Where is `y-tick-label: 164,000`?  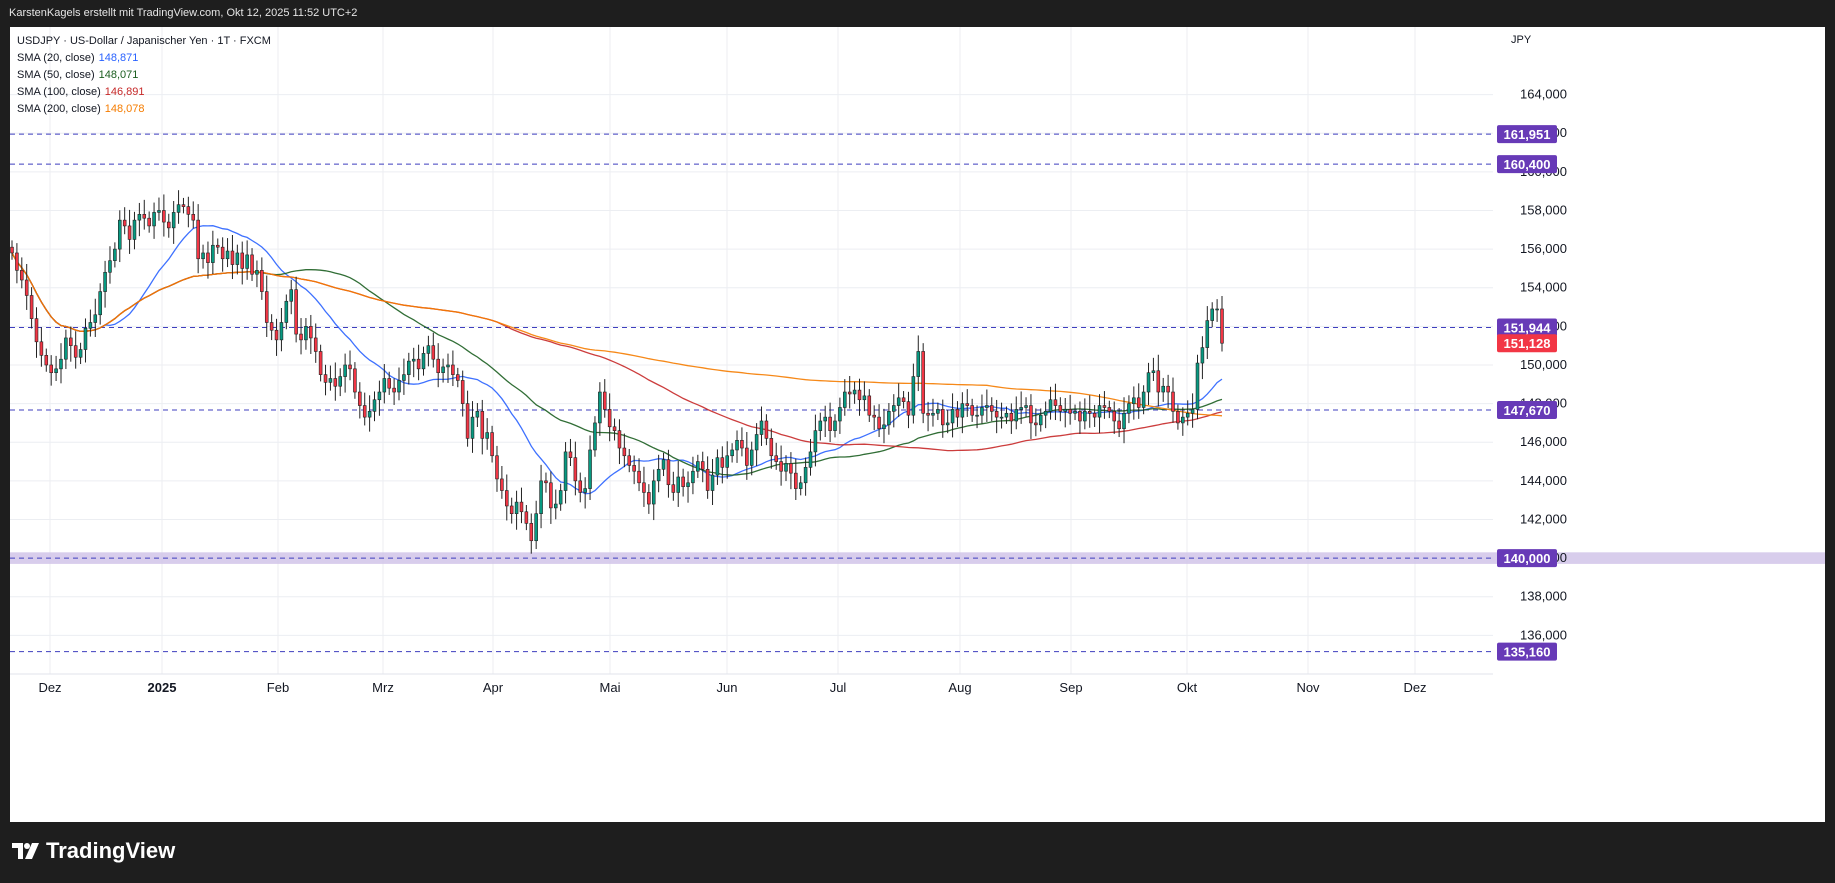
y-tick-label: 164,000 is located at coordinates (1543, 94).